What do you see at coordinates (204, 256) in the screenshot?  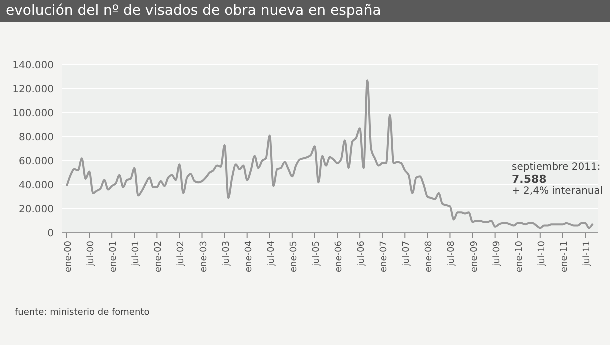 I see `x-tick-label: ene-03` at bounding box center [204, 256].